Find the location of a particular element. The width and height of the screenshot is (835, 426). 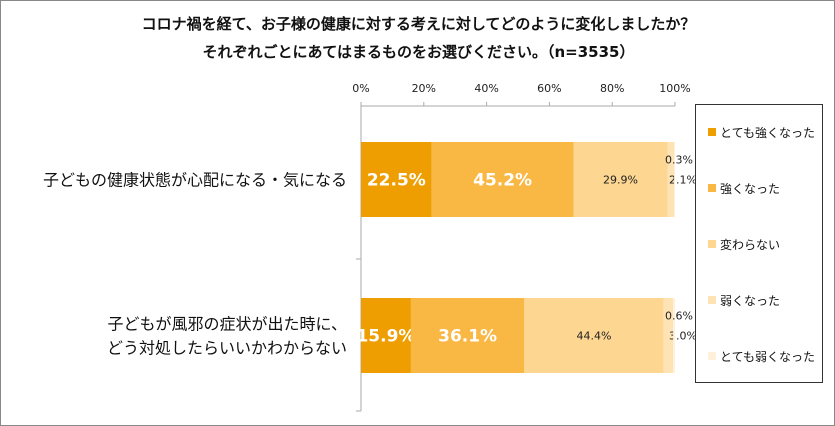

data-label: 45.2% is located at coordinates (502, 181).